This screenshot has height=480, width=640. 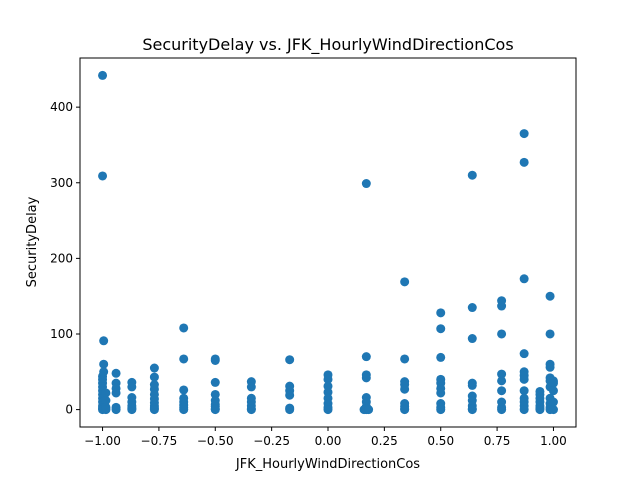 I want to click on x-axis-ticks: −1.00 −0.75 −0.50 −0.25 0.00 0.25 0.50 0.75 1.00, so click(x=325, y=437).